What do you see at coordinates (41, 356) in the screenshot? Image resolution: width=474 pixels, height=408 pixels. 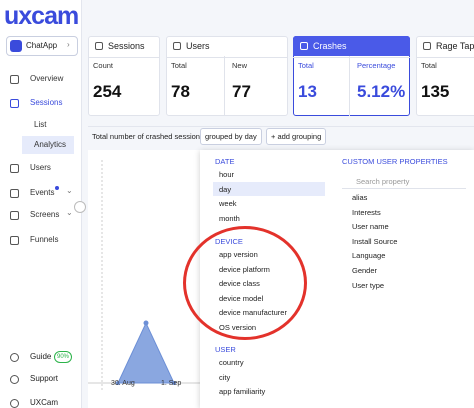 I see `nav-item: Guide` at bounding box center [41, 356].